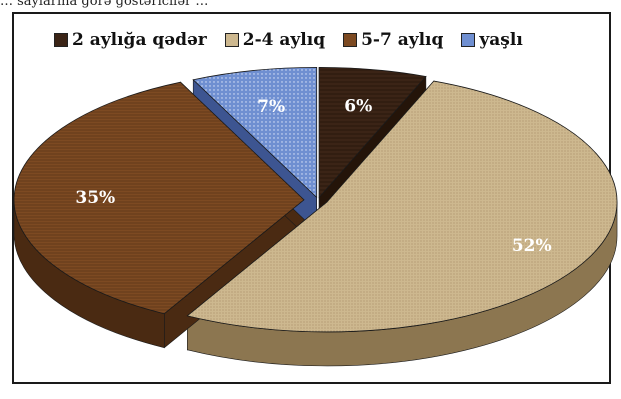  What do you see at coordinates (271, 107) in the screenshot?
I see `pie-slice-label-3: 7%` at bounding box center [271, 107].